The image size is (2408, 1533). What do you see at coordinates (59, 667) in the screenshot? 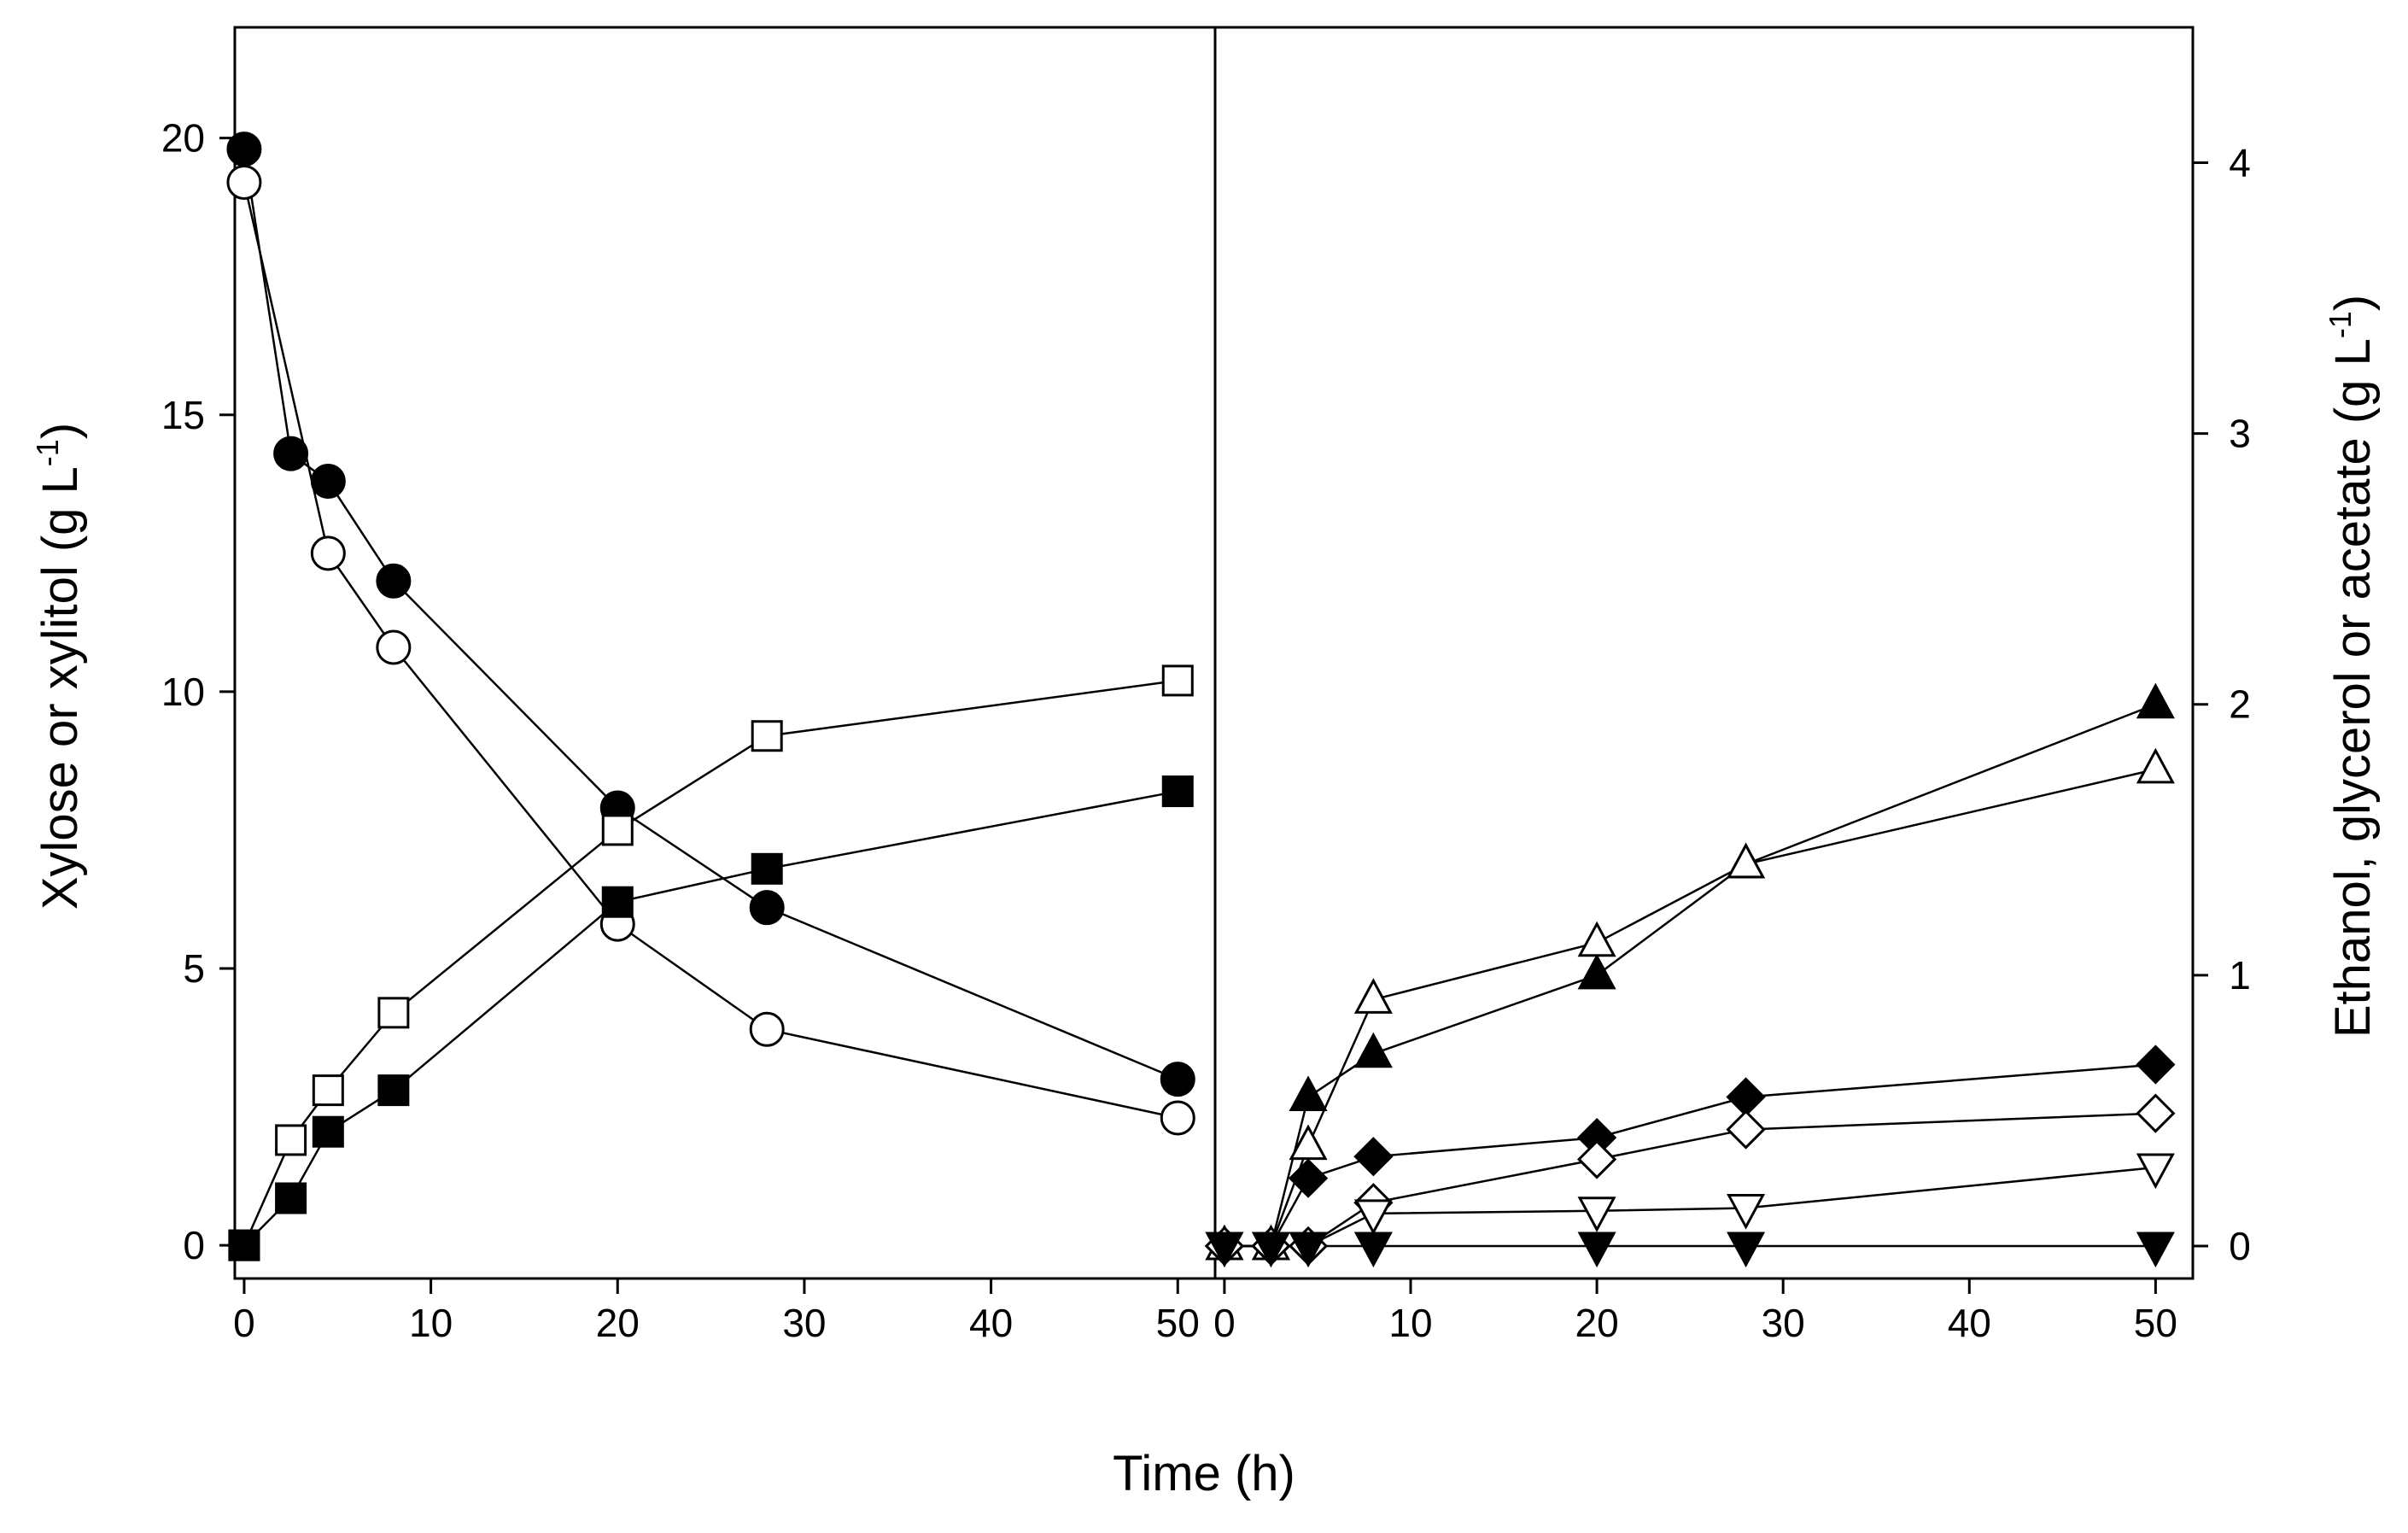
I see `left-y-axis-label: Xylose or xylitol (g L-1)` at bounding box center [59, 667].